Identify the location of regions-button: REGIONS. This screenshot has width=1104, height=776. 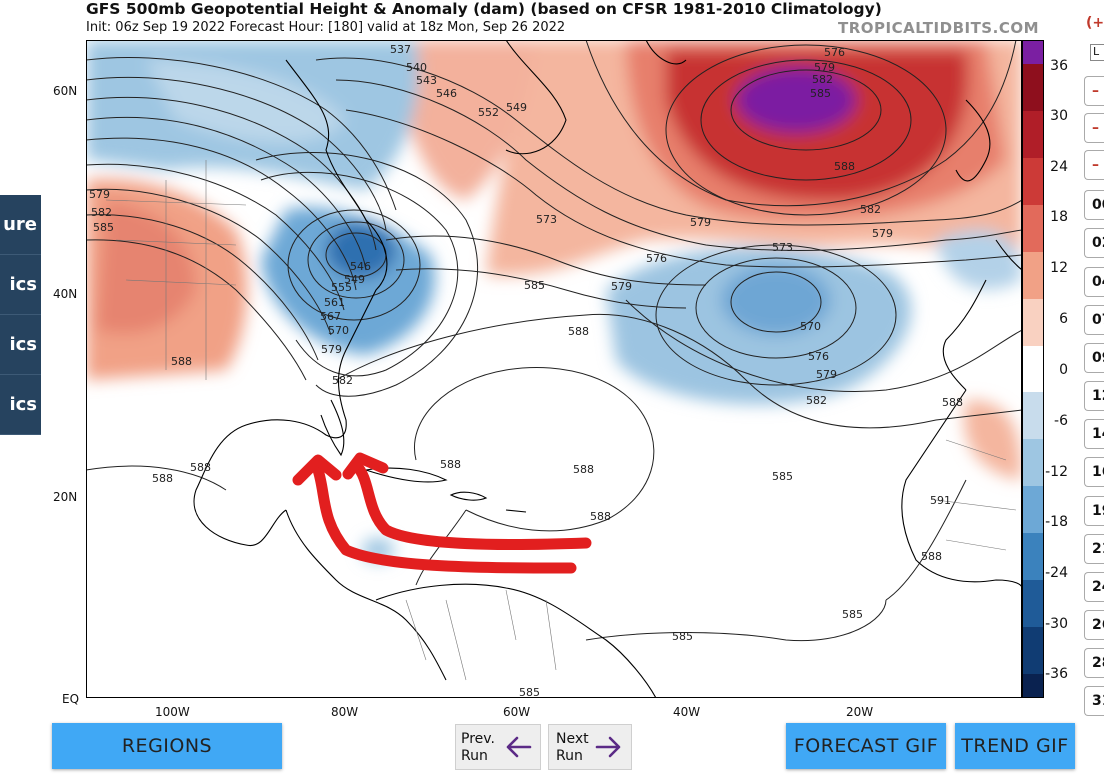
(167, 746).